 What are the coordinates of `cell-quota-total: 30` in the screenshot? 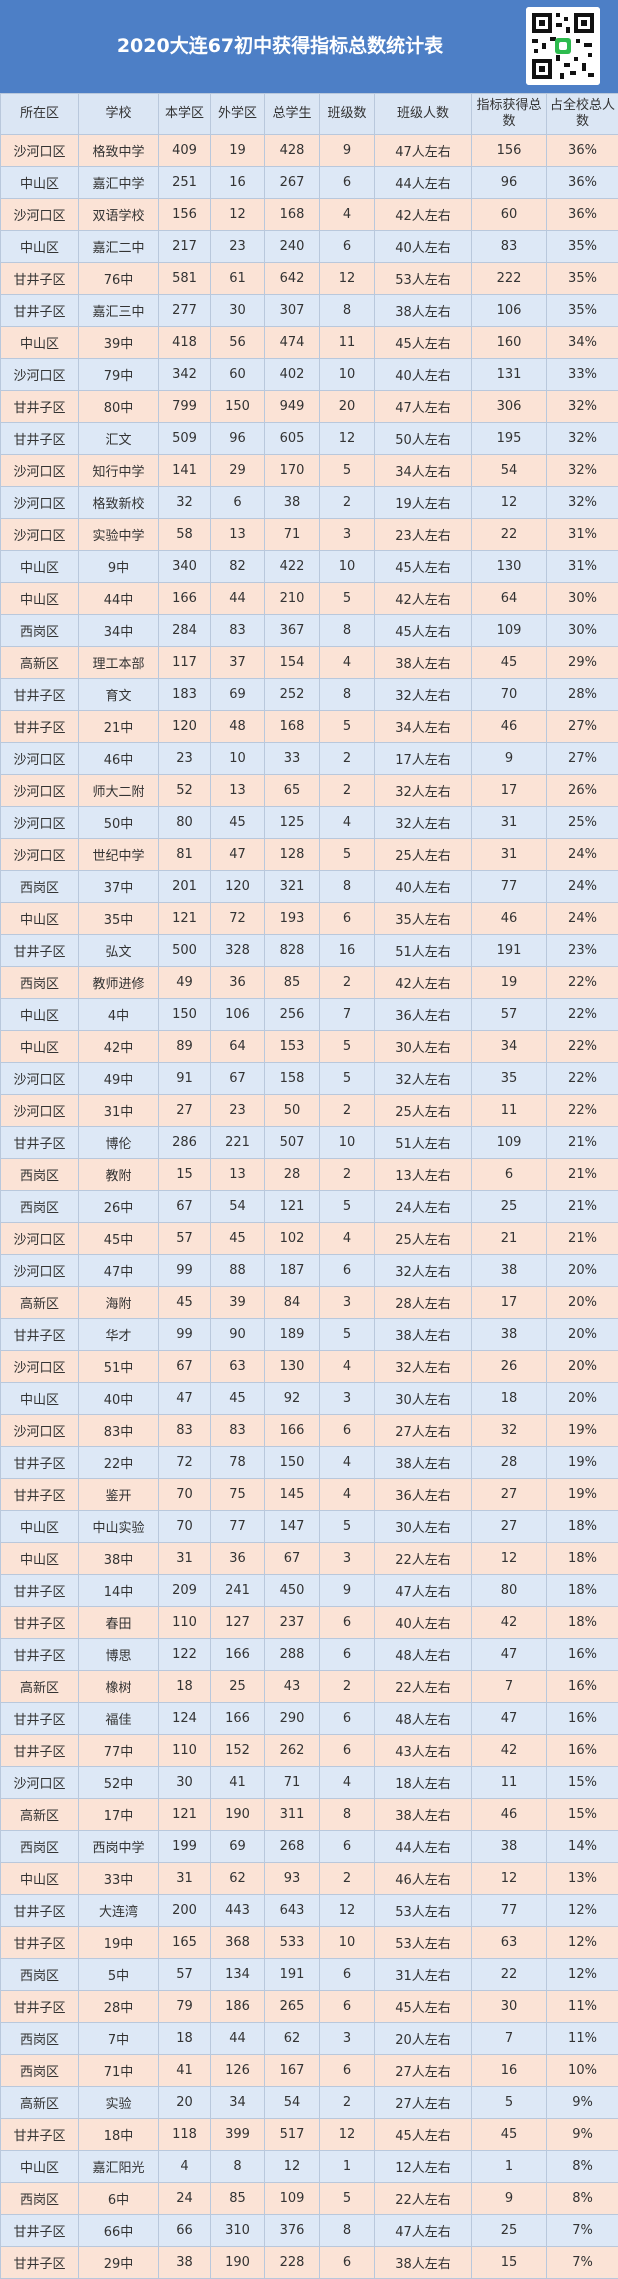 It's located at (509, 2007).